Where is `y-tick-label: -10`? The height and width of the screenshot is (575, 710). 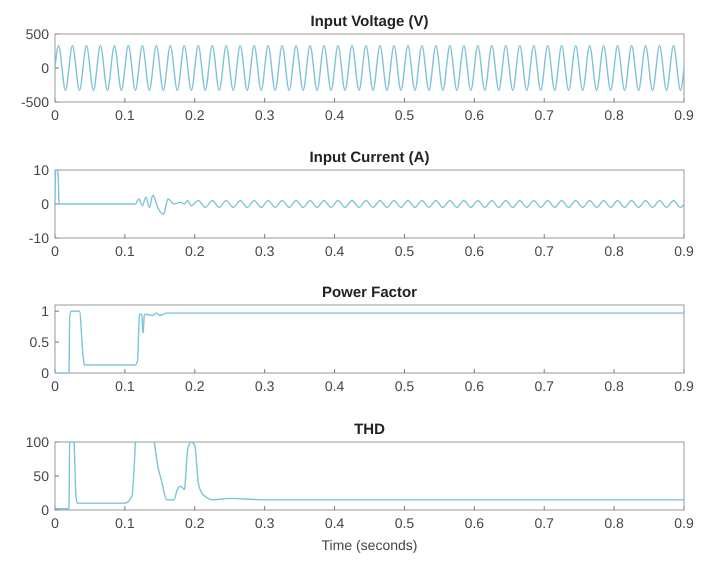
y-tick-label: -10 is located at coordinates (39, 238).